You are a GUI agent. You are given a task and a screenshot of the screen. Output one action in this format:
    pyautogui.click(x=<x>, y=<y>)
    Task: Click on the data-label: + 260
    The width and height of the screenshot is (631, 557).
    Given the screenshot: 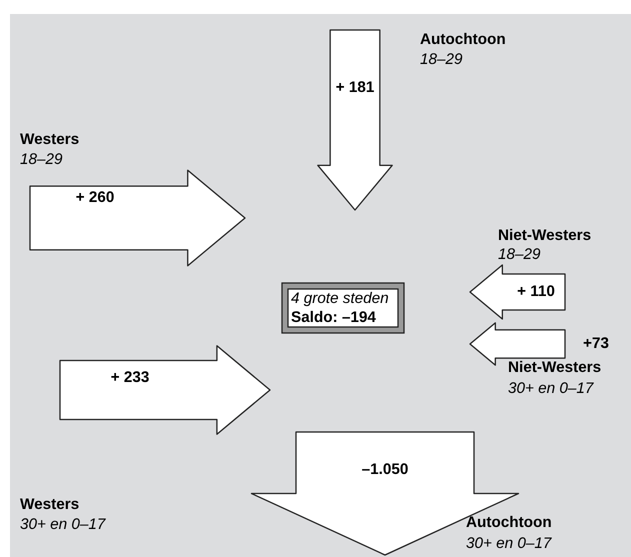 What is the action you would take?
    pyautogui.click(x=95, y=196)
    